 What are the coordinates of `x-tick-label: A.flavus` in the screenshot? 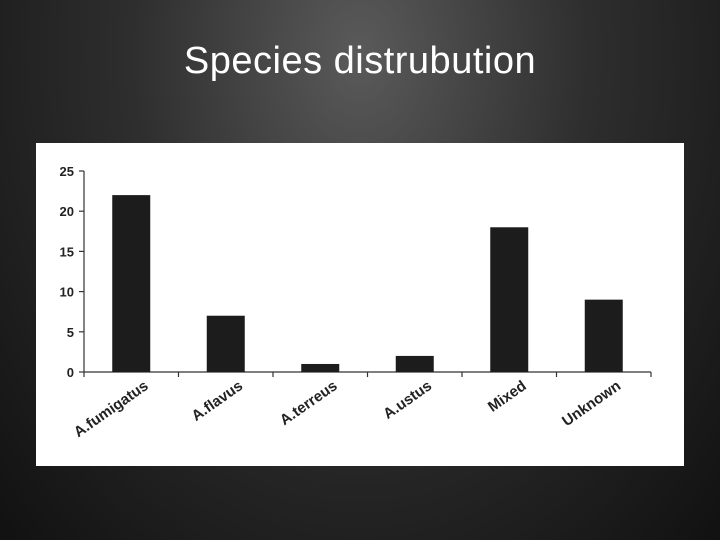 It's located at (217, 400).